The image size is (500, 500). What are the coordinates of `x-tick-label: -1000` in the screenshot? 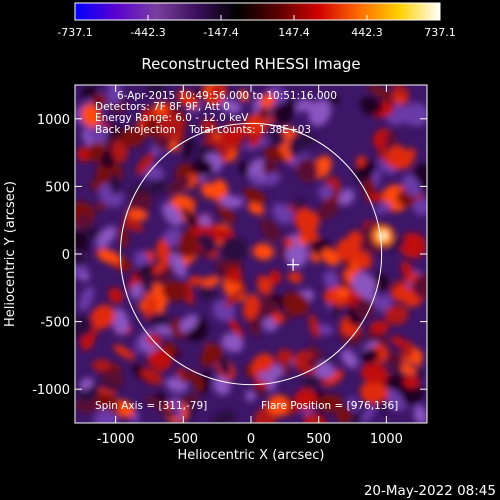 It's located at (116, 439).